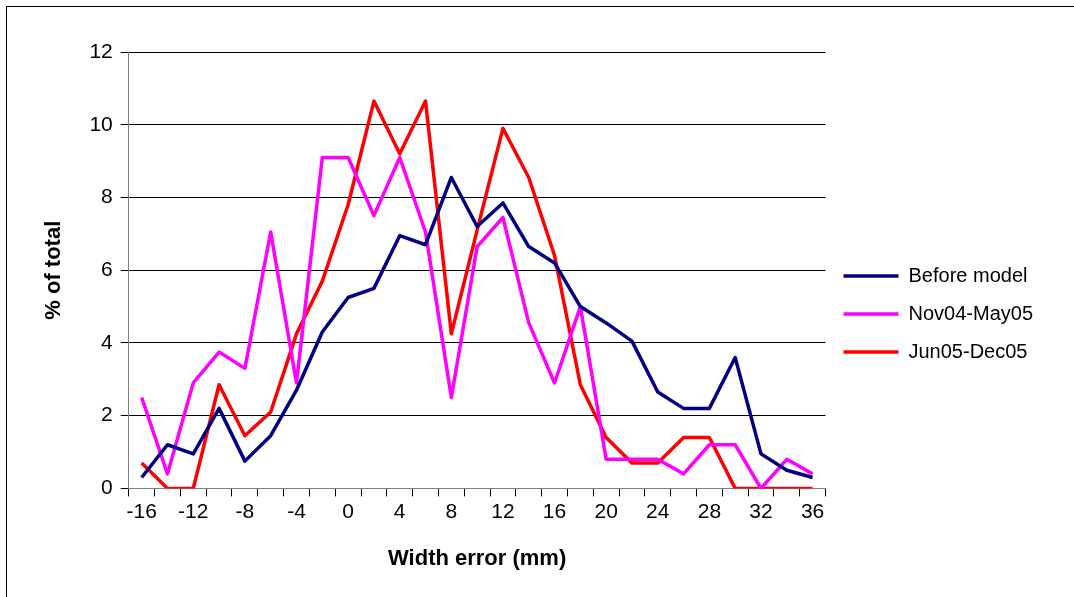  I want to click on y-tick-label: 4, so click(107, 341).